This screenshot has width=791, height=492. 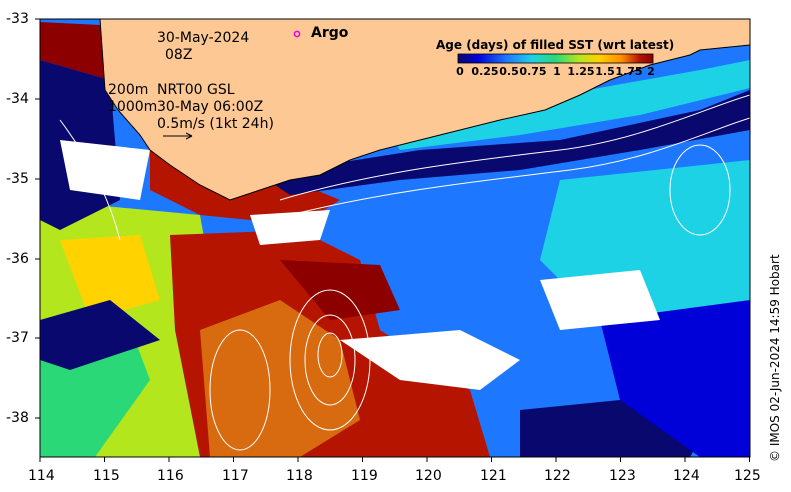 I want to click on cloud-gap-south, so click(x=430, y=360).